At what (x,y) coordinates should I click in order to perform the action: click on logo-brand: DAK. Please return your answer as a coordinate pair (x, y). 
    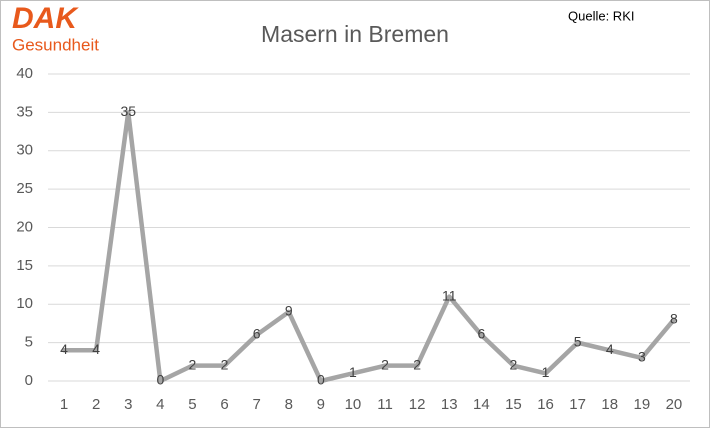
    Looking at the image, I should click on (45, 18).